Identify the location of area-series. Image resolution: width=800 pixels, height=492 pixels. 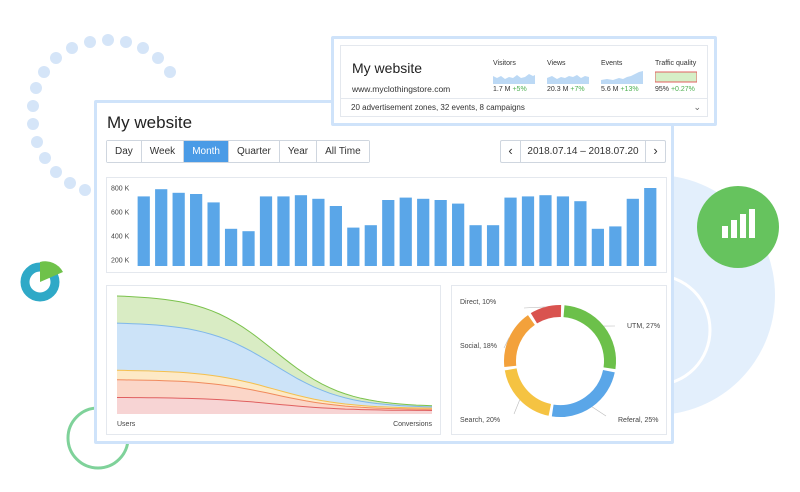
(274, 405).